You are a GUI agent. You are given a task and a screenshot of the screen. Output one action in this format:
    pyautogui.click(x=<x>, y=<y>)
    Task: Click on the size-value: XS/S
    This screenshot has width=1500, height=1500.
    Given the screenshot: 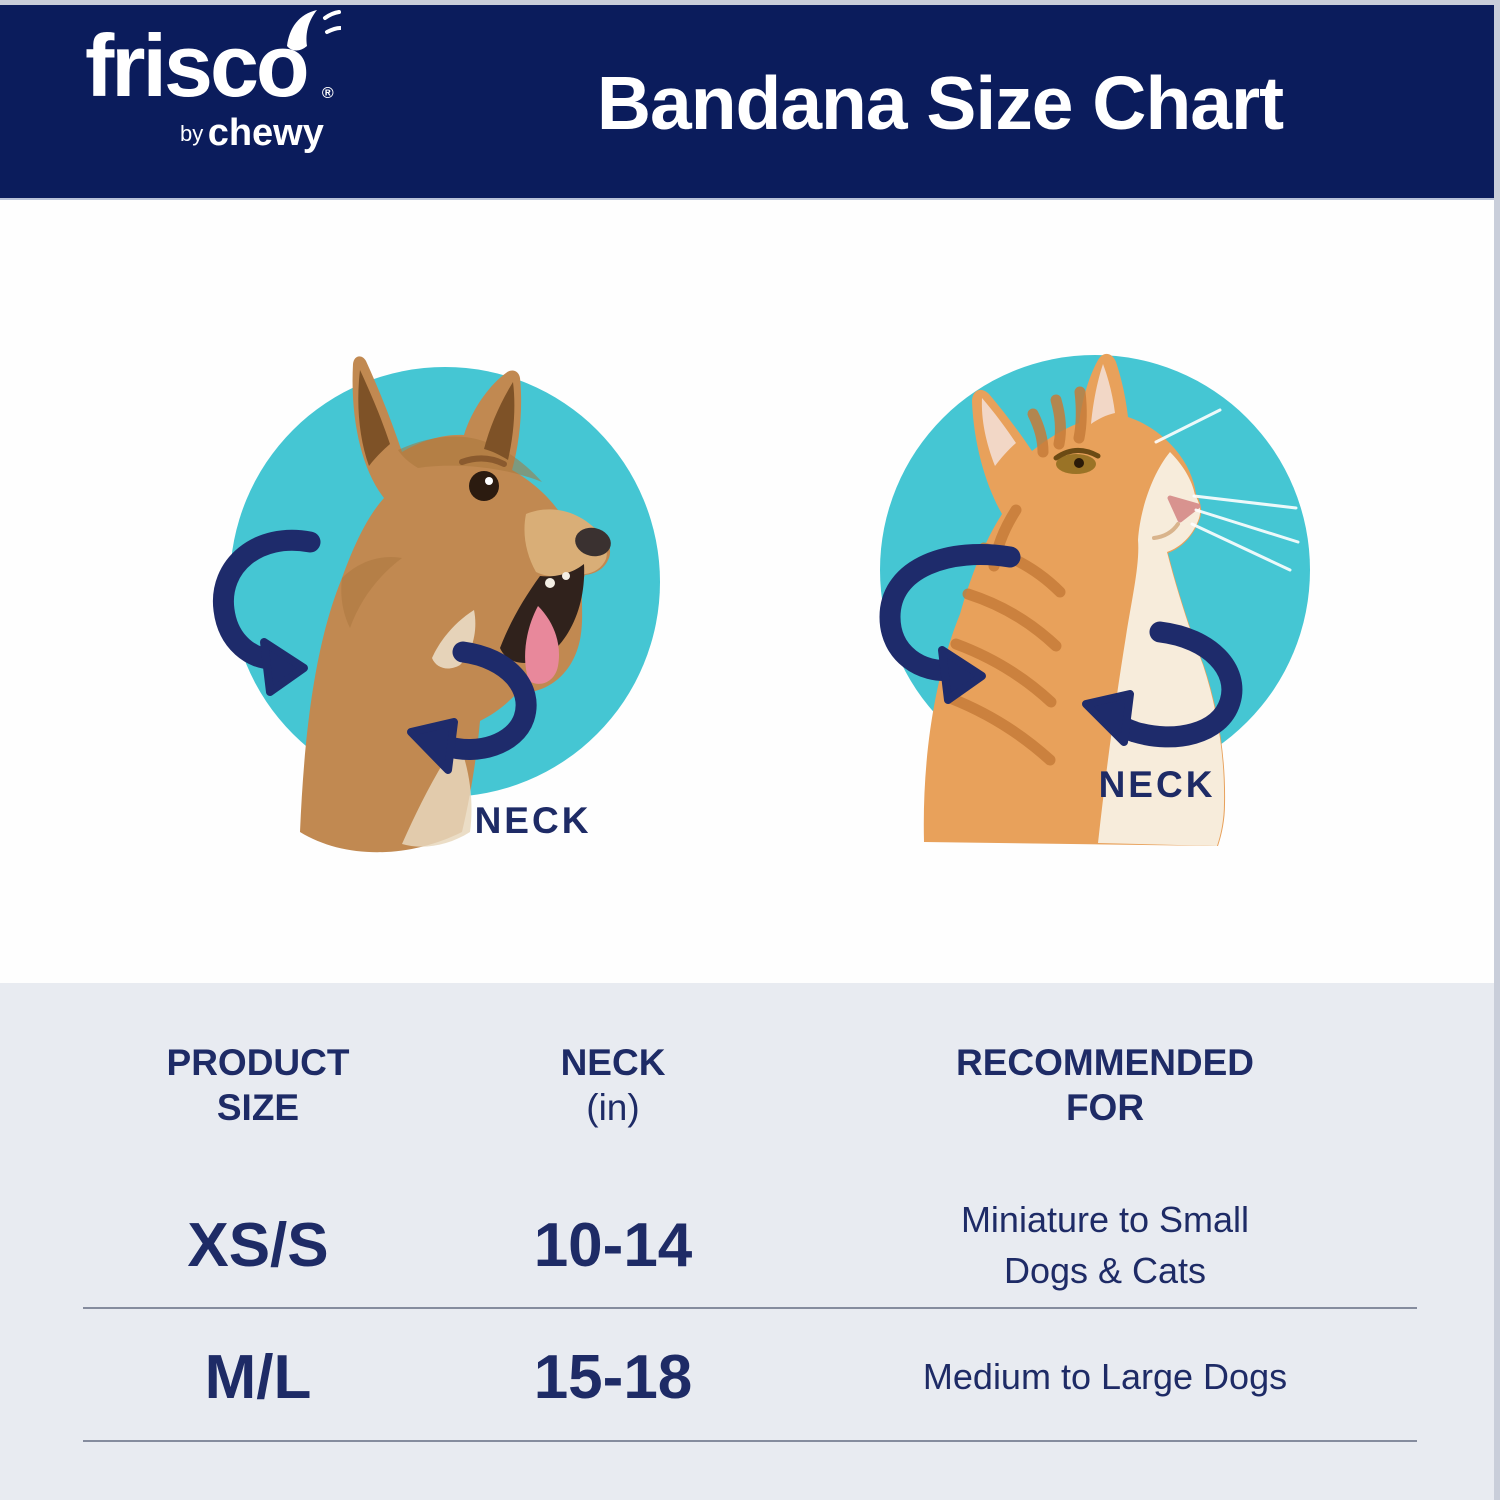 What is the action you would take?
    pyautogui.click(x=258, y=1245)
    